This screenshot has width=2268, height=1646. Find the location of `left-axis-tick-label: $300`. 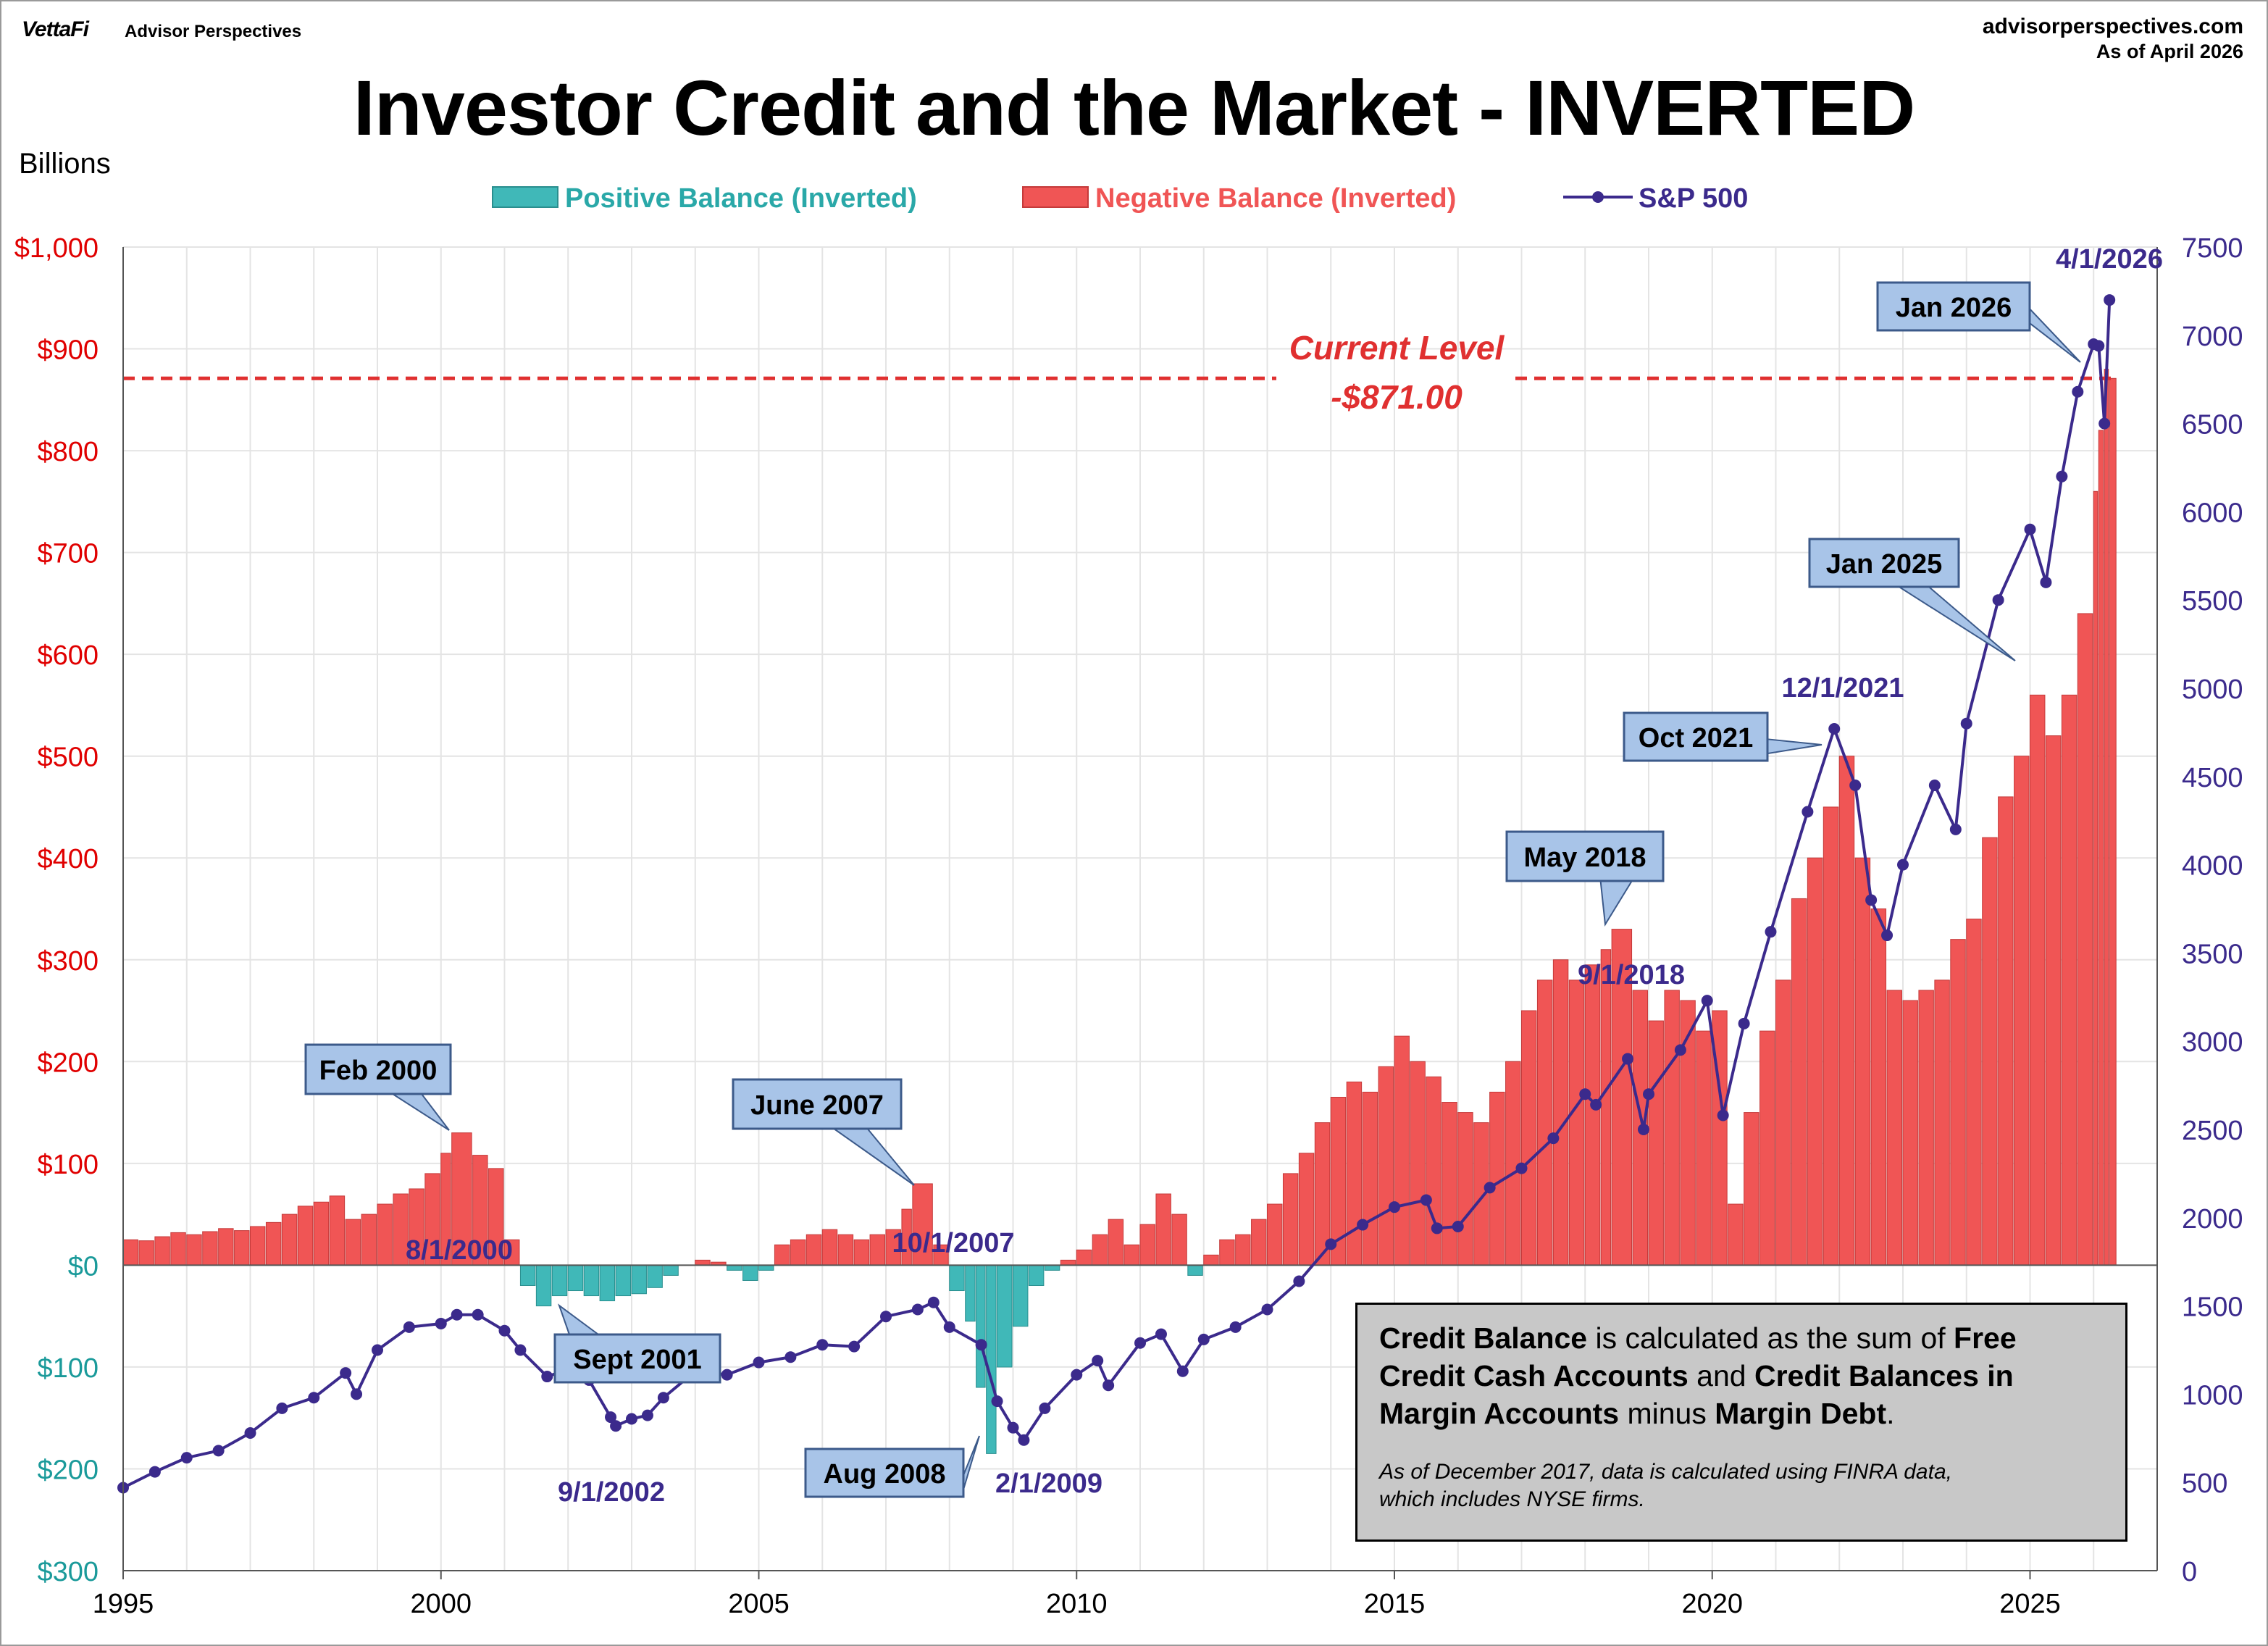

left-axis-tick-label: $300 is located at coordinates (68, 1572).